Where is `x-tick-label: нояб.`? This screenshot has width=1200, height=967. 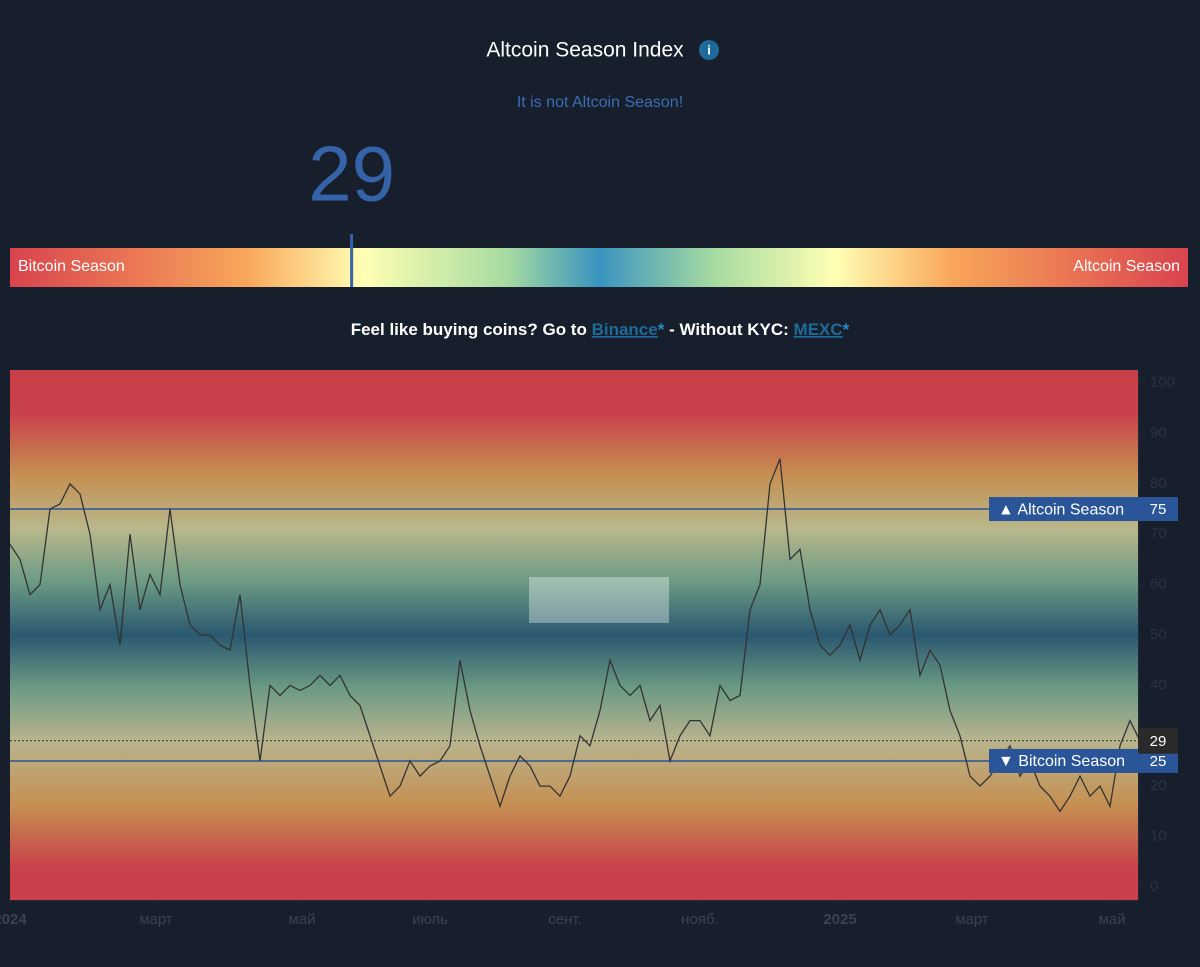
x-tick-label: нояб. is located at coordinates (700, 919).